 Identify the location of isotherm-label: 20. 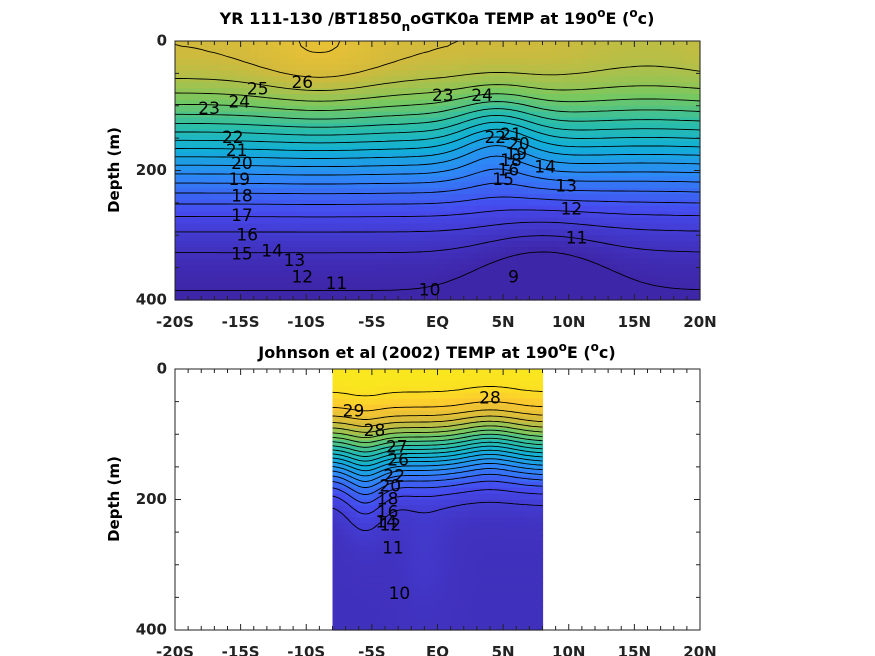
(519, 145).